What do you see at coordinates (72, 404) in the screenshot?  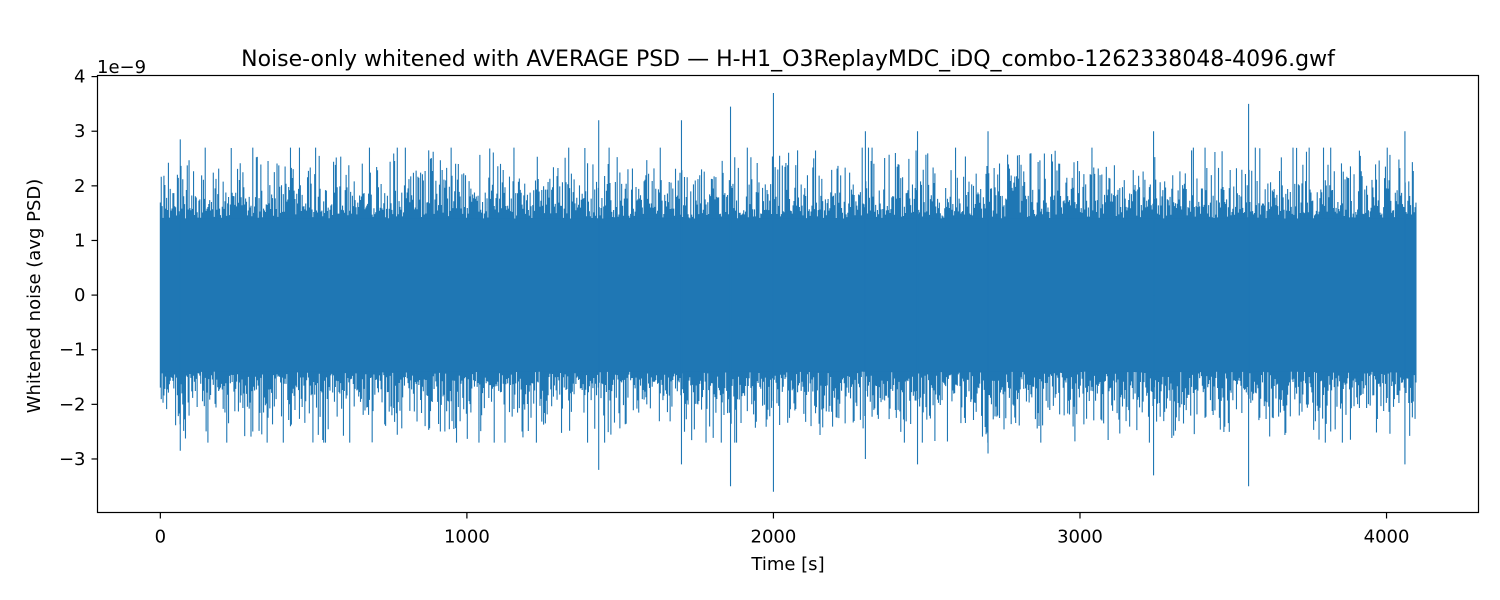 I see `y-tick-label: −2` at bounding box center [72, 404].